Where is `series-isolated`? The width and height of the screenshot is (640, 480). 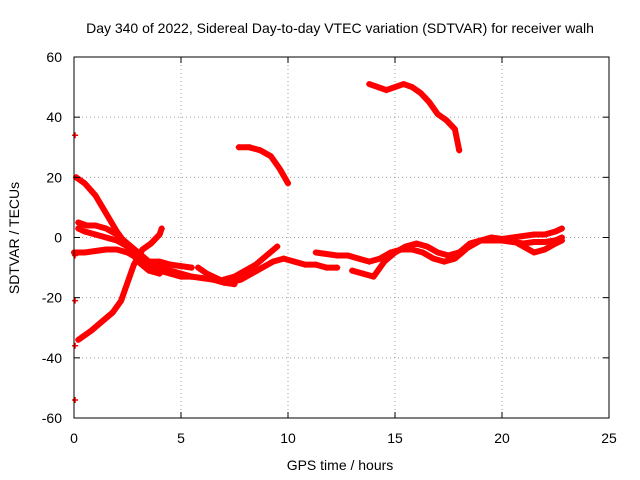 series-isolated is located at coordinates (75, 267).